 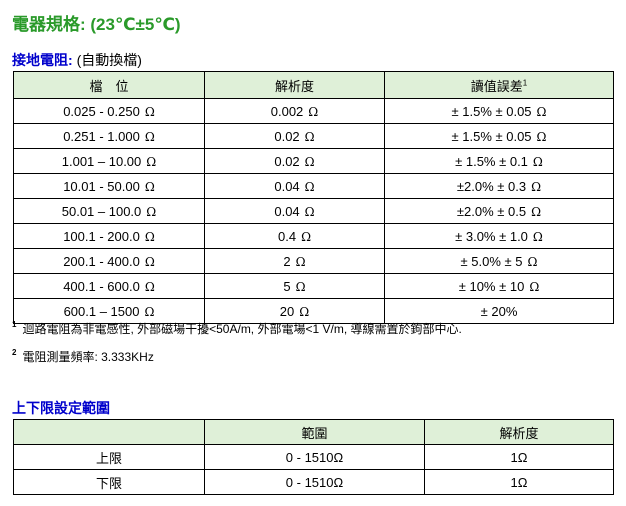 What do you see at coordinates (491, 286) in the screenshot?
I see `cell-value: ± 10% ± 10` at bounding box center [491, 286].